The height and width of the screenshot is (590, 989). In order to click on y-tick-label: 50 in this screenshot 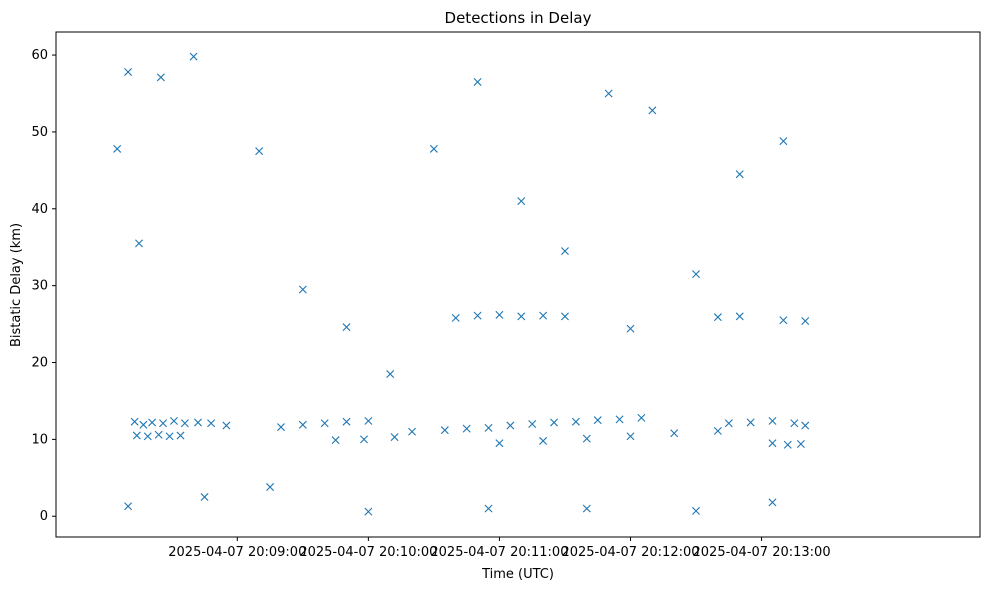, I will do `click(39, 132)`.